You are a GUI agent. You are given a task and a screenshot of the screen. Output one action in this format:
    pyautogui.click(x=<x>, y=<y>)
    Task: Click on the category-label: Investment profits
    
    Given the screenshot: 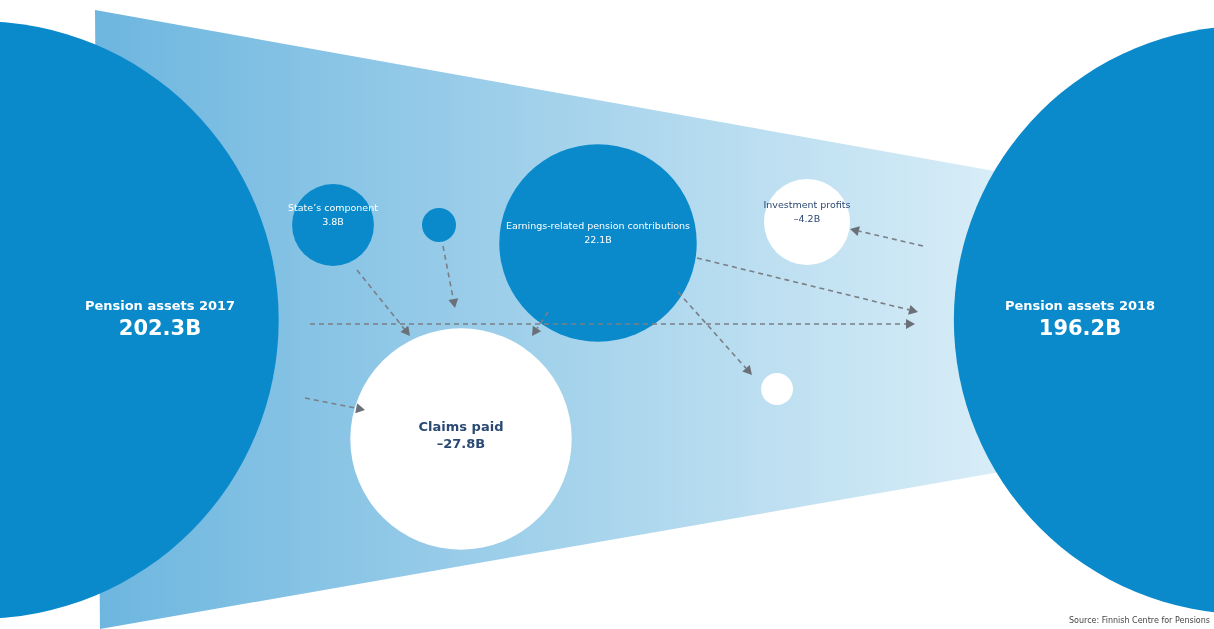 What is the action you would take?
    pyautogui.click(x=807, y=204)
    